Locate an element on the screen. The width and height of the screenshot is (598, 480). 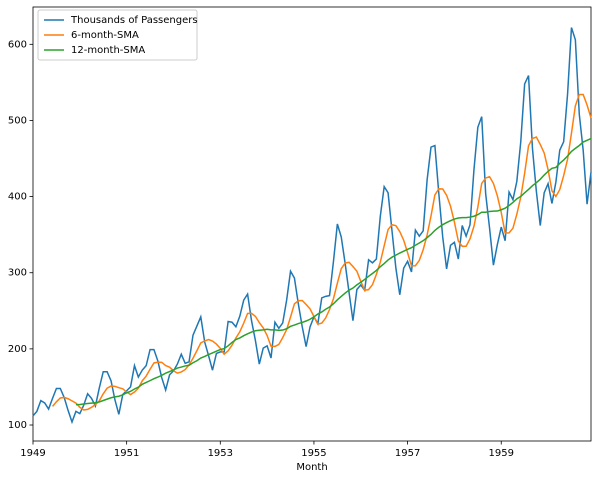
x-tick-label: 1955 is located at coordinates (313, 453).